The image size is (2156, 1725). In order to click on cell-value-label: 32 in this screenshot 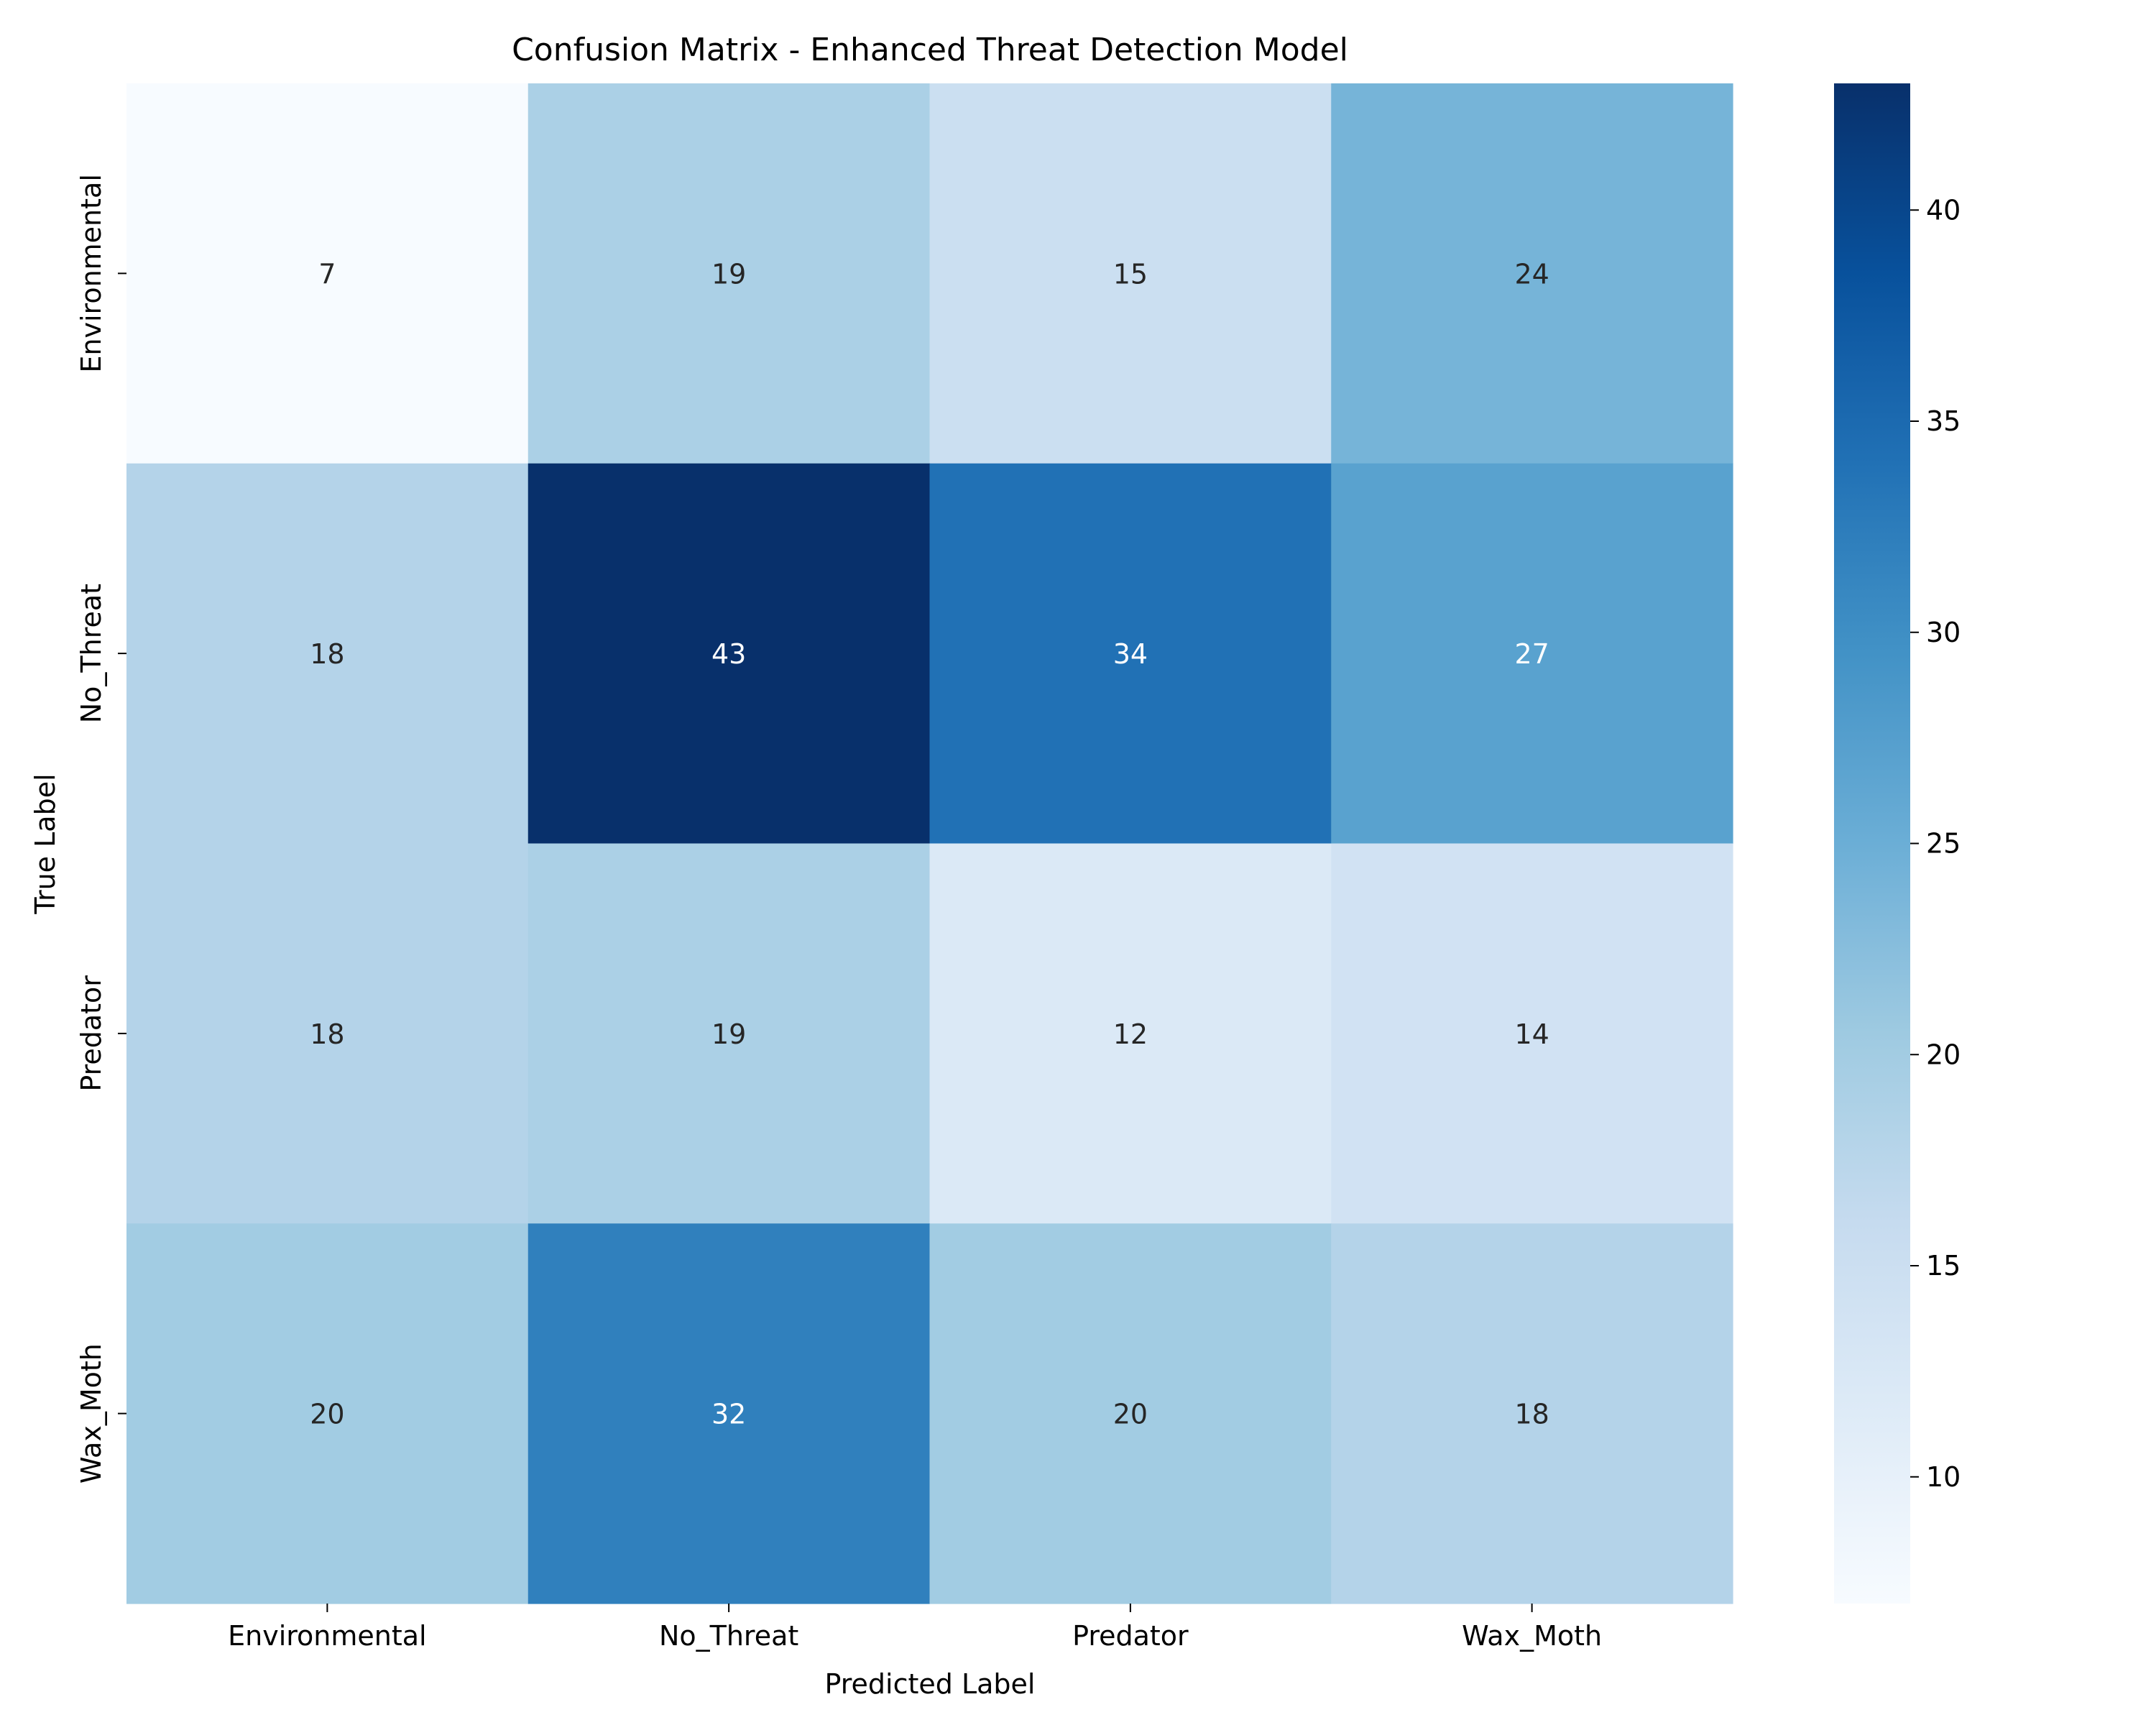, I will do `click(728, 1414)`.